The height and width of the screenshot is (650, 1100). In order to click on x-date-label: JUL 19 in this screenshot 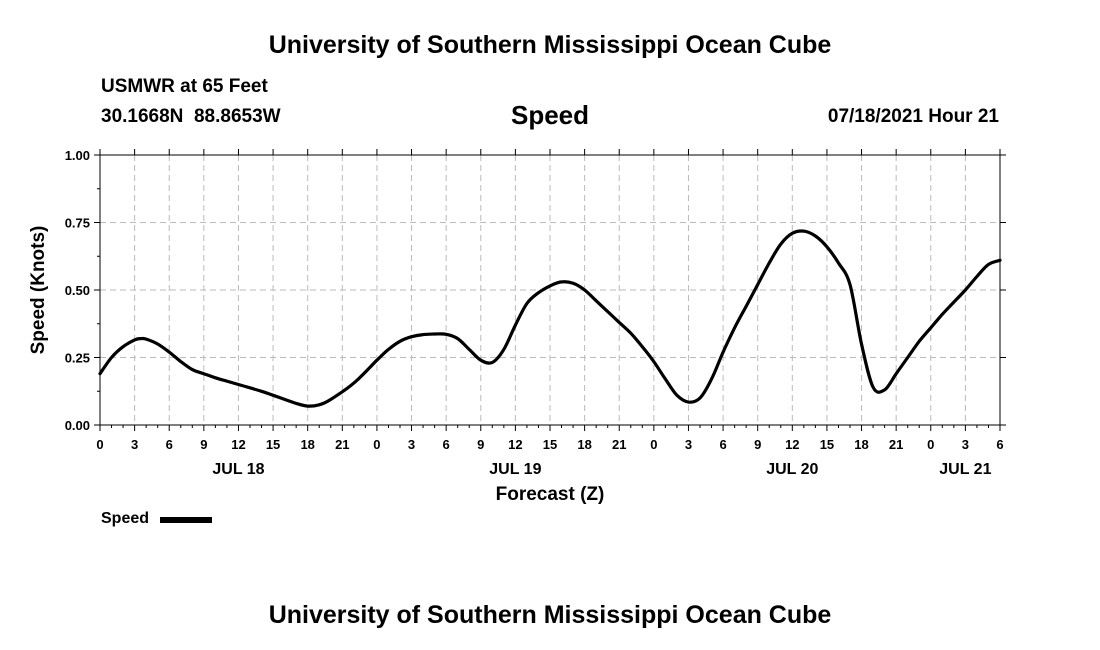, I will do `click(515, 469)`.